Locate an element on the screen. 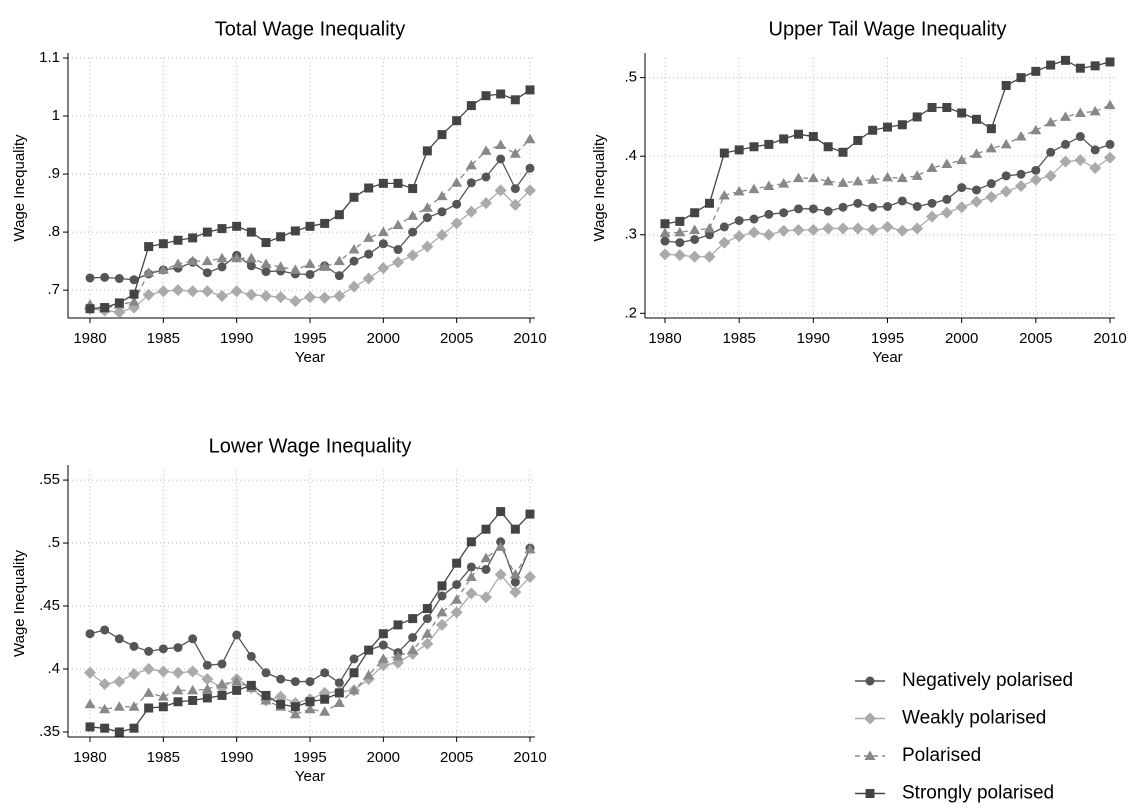 The width and height of the screenshot is (1142, 808). legend-label: Polarised is located at coordinates (941, 755).